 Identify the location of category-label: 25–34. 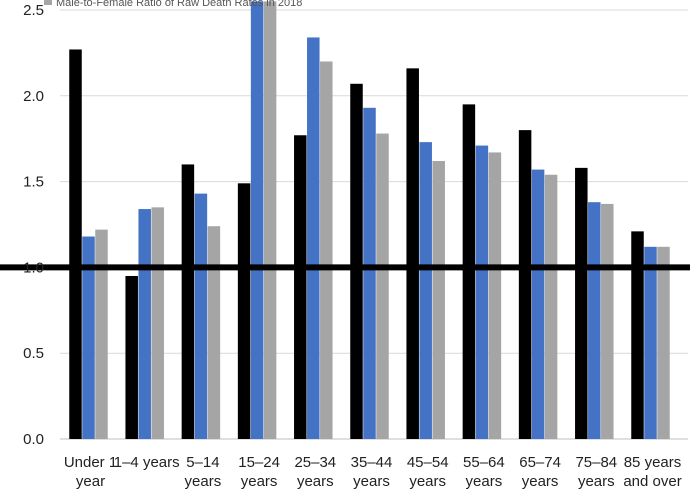
(315, 462).